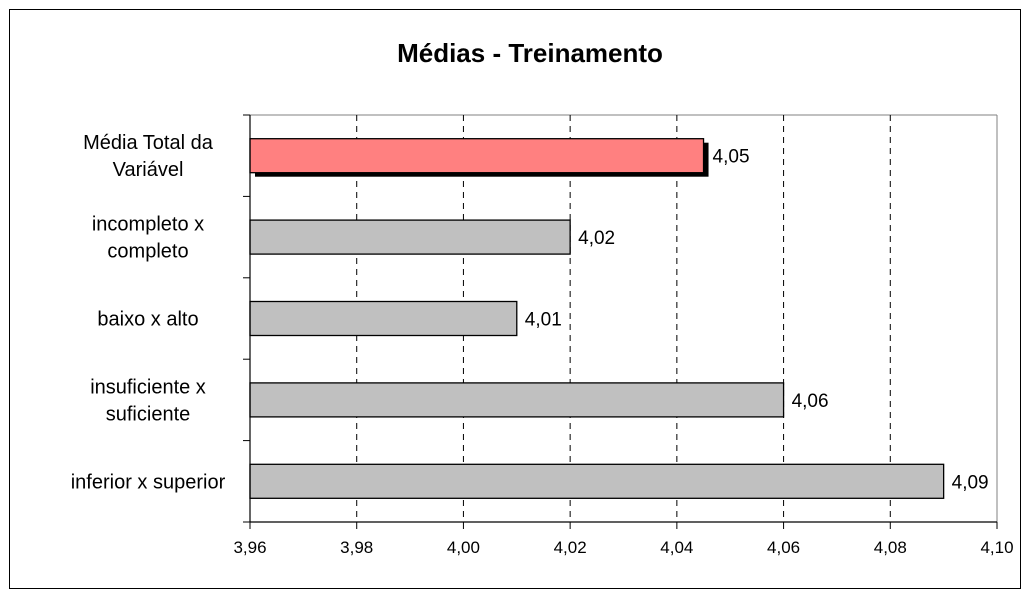  I want to click on category-label: Média Total da Variável, so click(148, 156).